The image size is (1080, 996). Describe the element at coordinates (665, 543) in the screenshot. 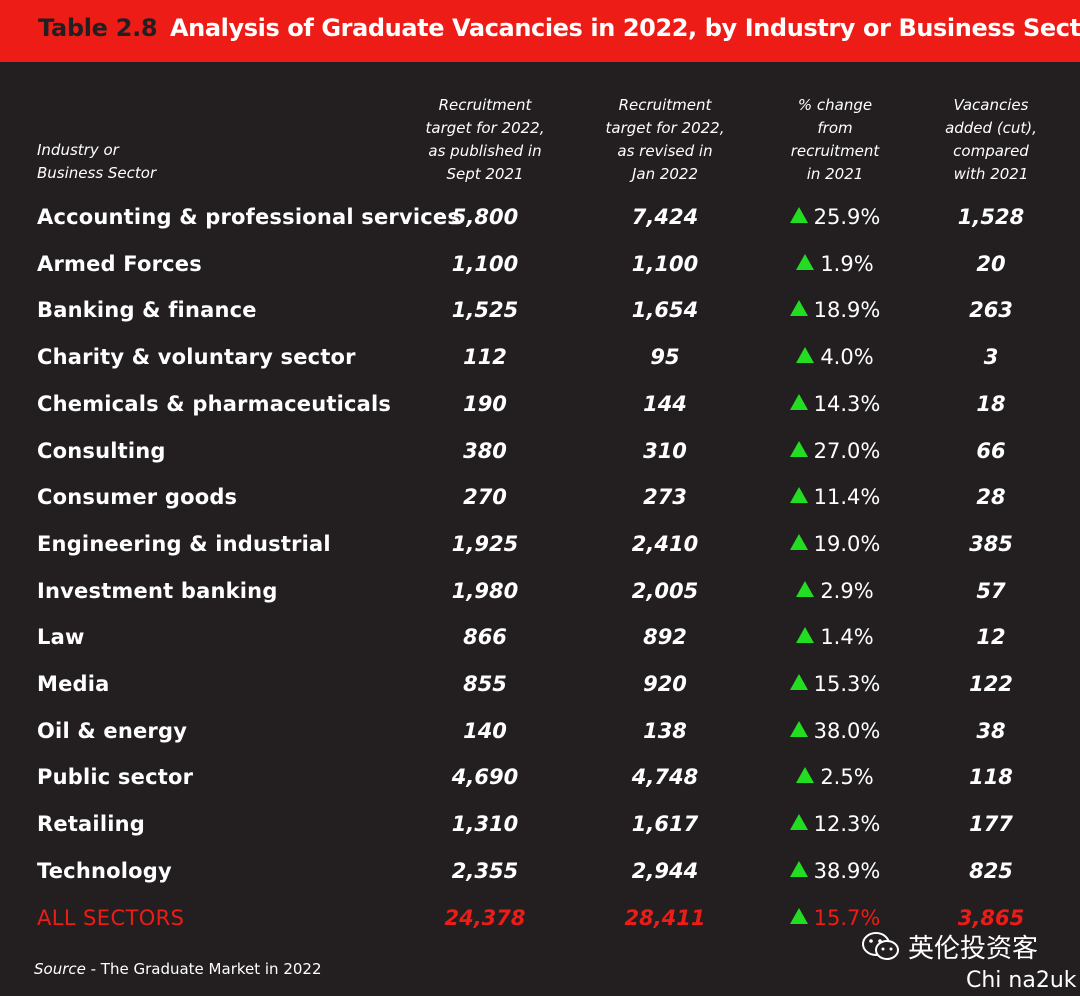

I see `revised-target: 2,410` at that location.